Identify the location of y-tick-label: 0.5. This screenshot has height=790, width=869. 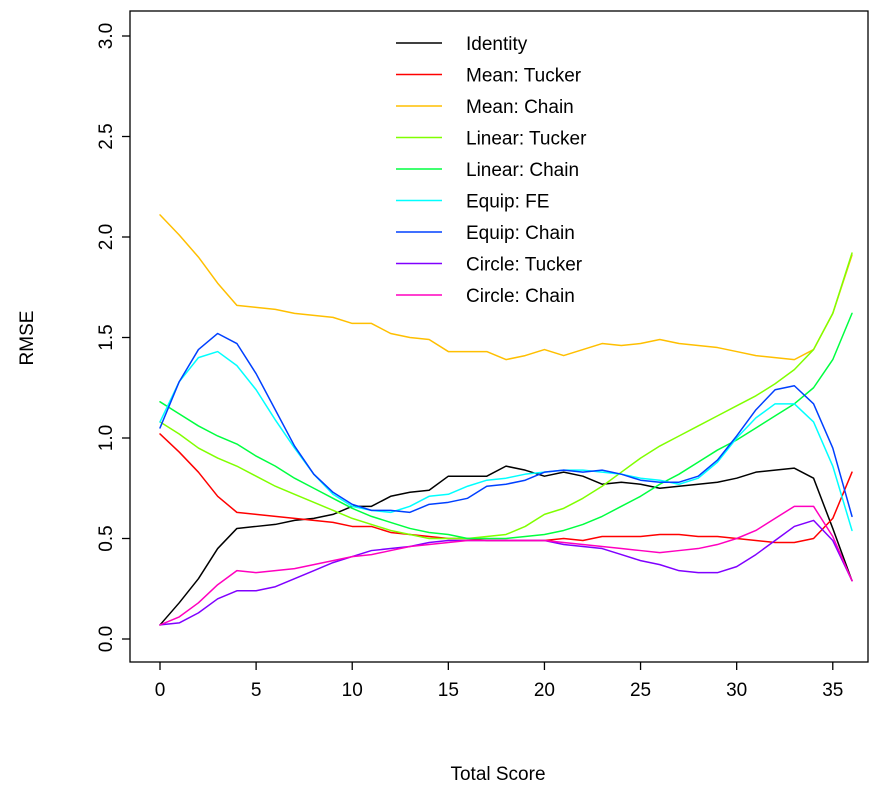
(106, 538).